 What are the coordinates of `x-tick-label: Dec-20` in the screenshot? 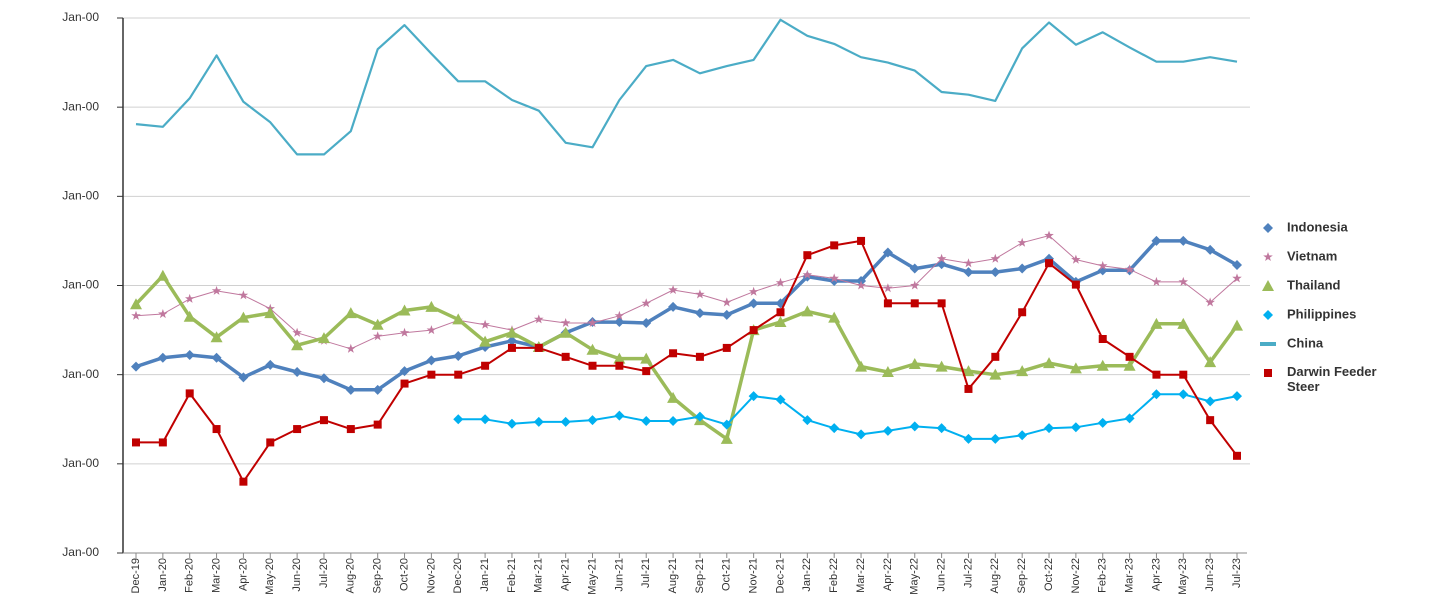 It's located at (458, 575).